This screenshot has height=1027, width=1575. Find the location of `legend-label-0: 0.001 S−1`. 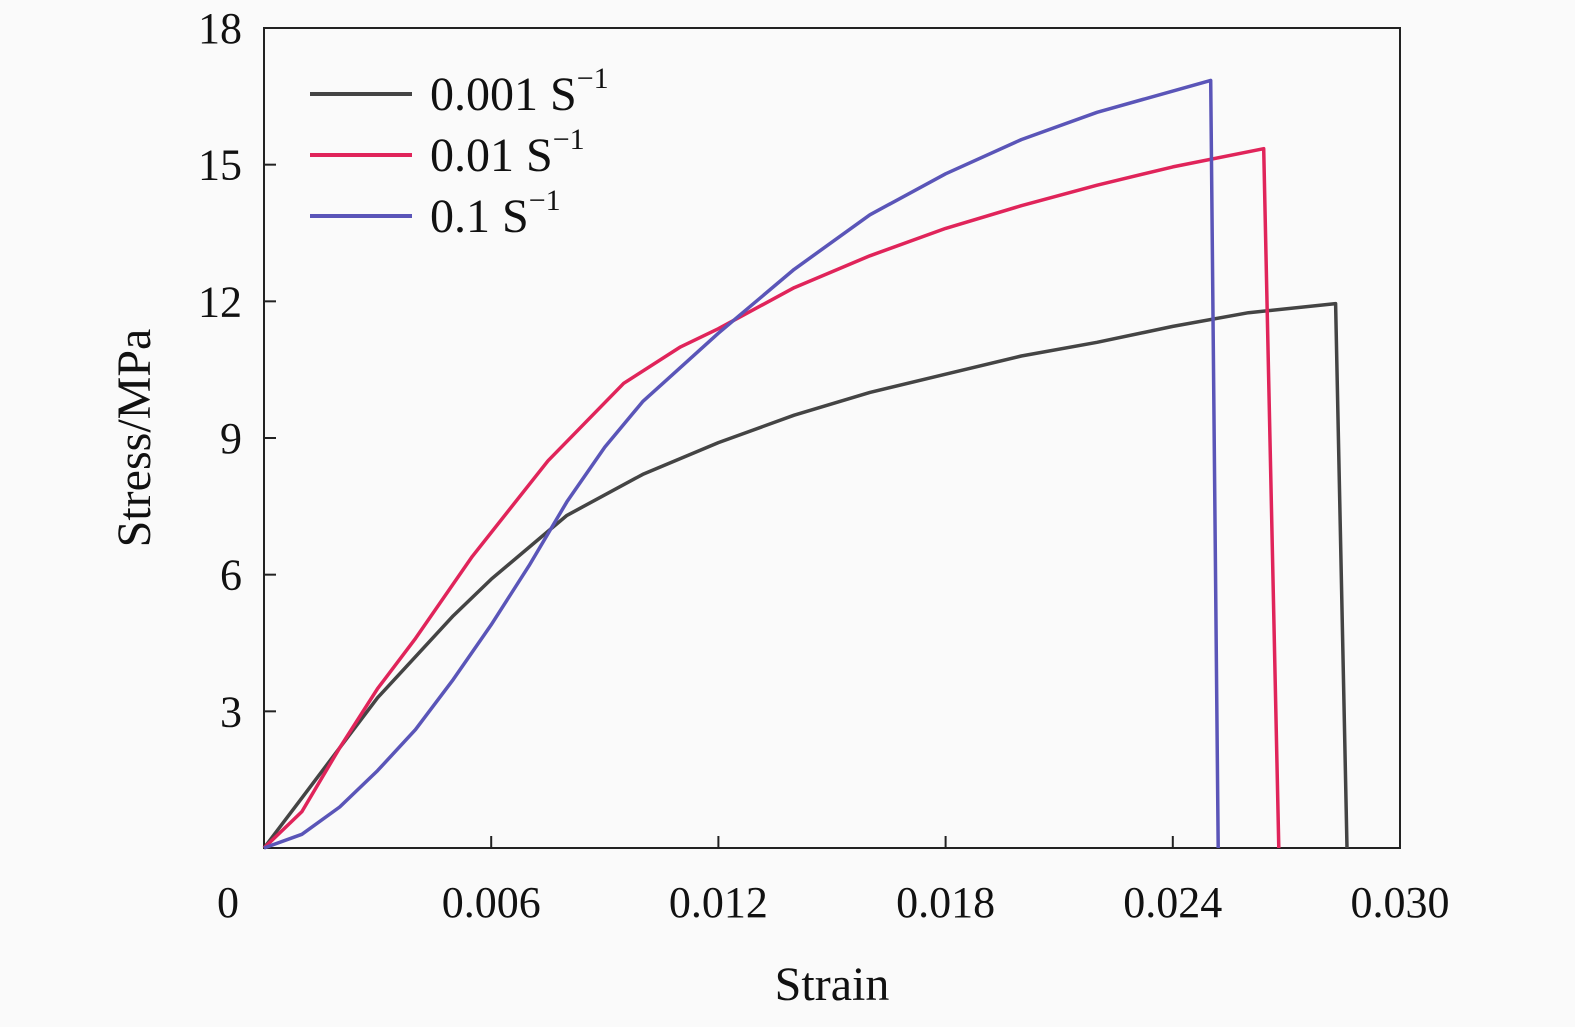

legend-label-0: 0.001 S−1 is located at coordinates (519, 91).